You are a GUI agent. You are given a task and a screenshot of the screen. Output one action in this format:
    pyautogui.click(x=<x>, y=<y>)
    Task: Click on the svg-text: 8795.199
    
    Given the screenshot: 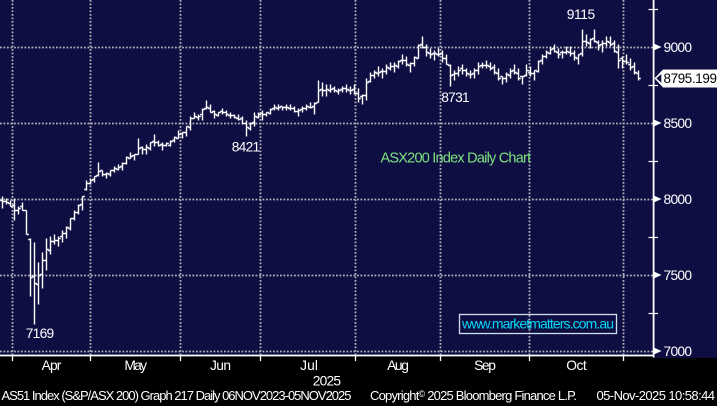 What is the action you would take?
    pyautogui.click(x=690, y=78)
    